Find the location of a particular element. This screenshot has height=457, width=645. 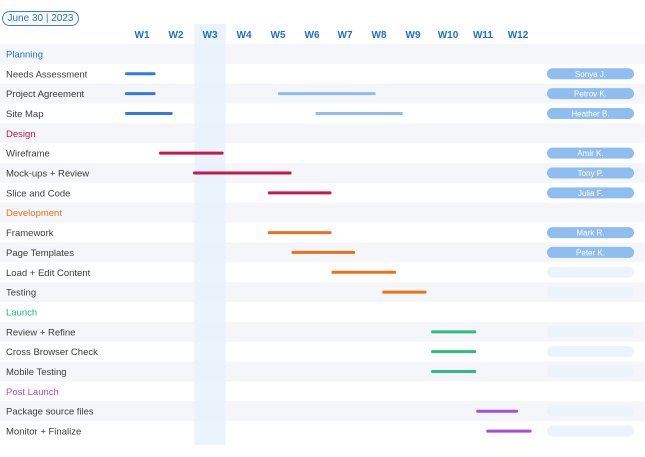

assignee-name: Mark R. is located at coordinates (591, 233).